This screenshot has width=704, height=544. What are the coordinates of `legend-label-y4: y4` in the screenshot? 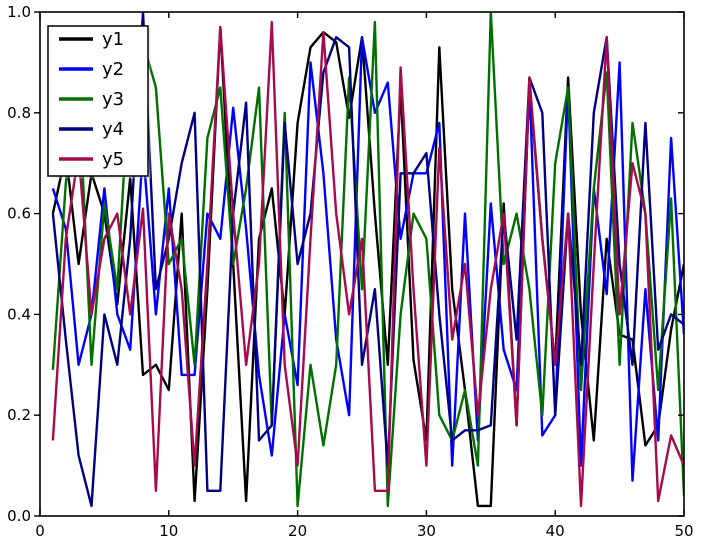 It's located at (113, 129).